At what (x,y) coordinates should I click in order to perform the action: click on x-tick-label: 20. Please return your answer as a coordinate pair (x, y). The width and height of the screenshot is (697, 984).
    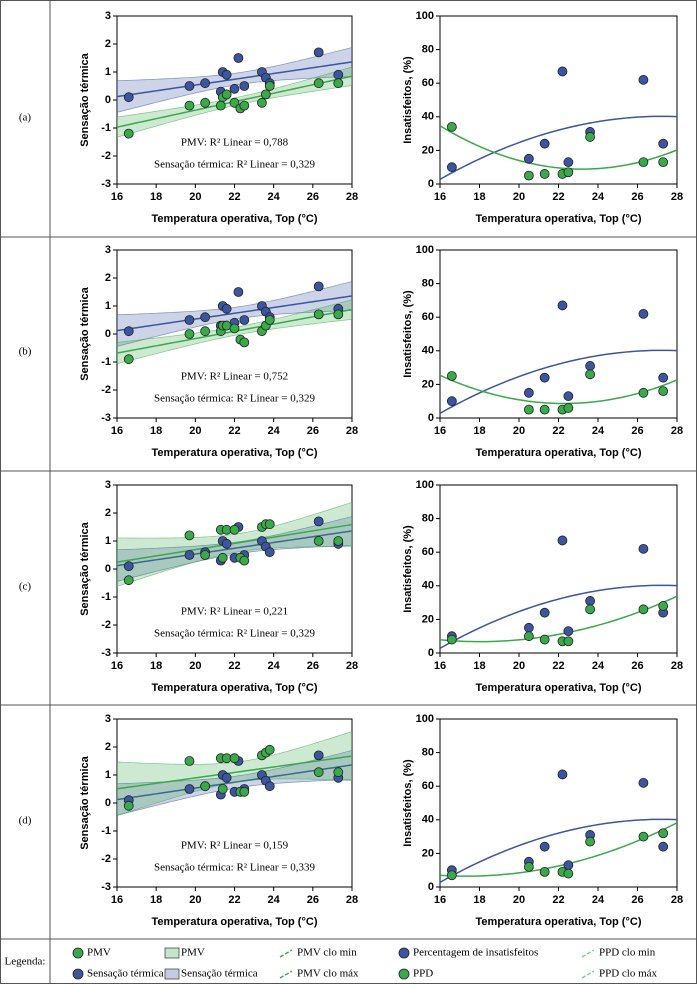
    Looking at the image, I should click on (519, 666).